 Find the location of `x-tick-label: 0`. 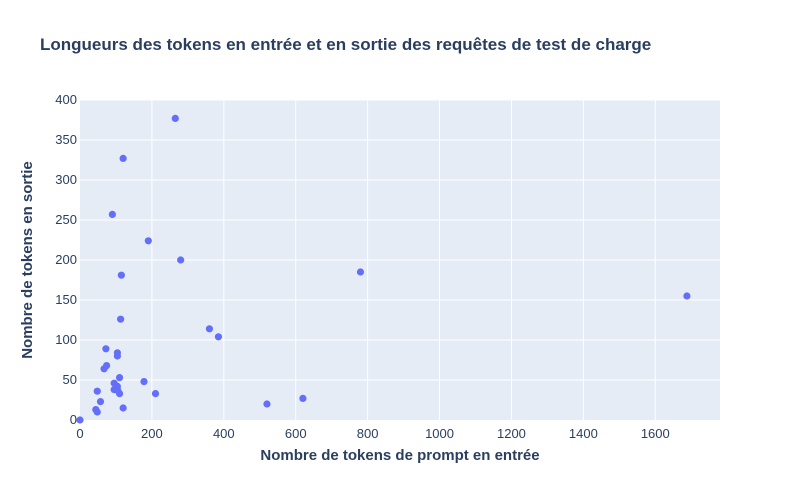

x-tick-label: 0 is located at coordinates (79, 433).